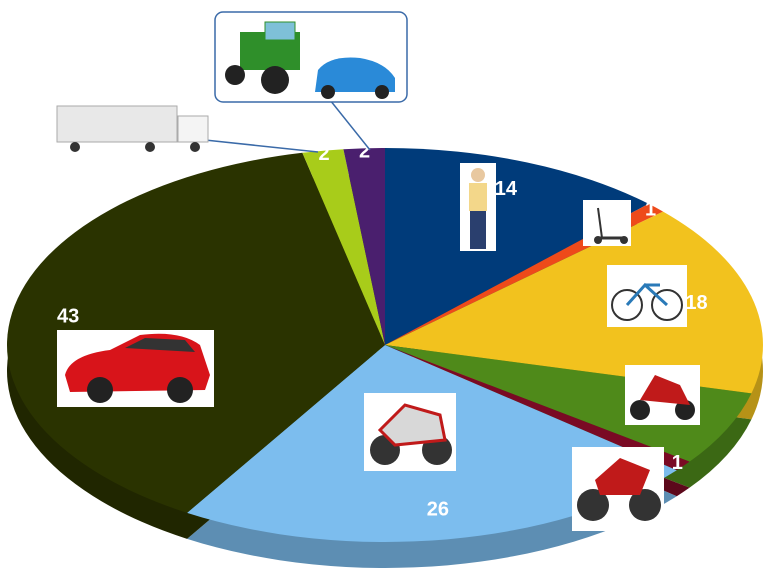 Image resolution: width=763 pixels, height=576 pixels. What do you see at coordinates (506, 189) in the screenshot?
I see `data-label: 14` at bounding box center [506, 189].